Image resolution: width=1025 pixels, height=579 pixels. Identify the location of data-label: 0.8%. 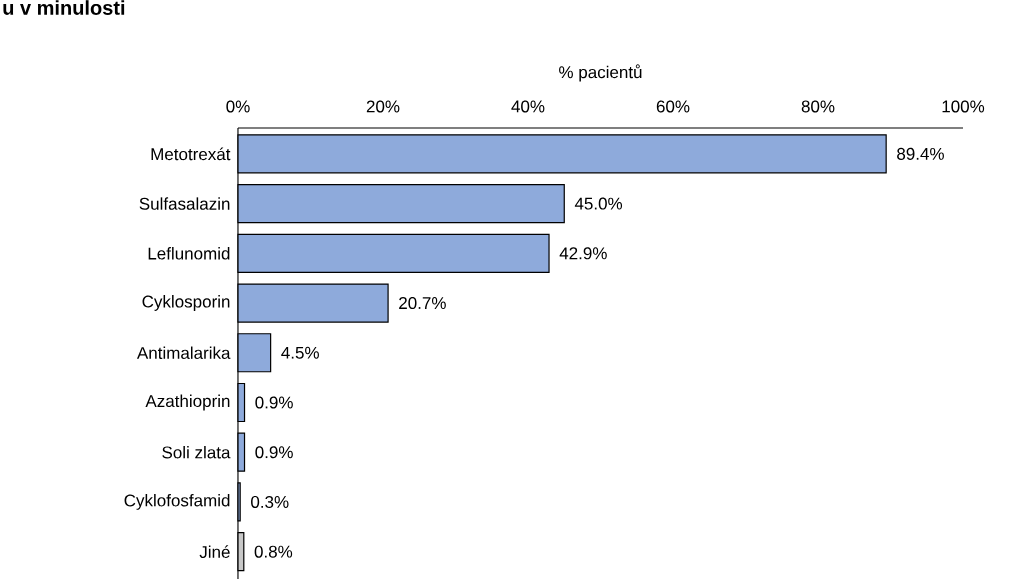
(273, 551).